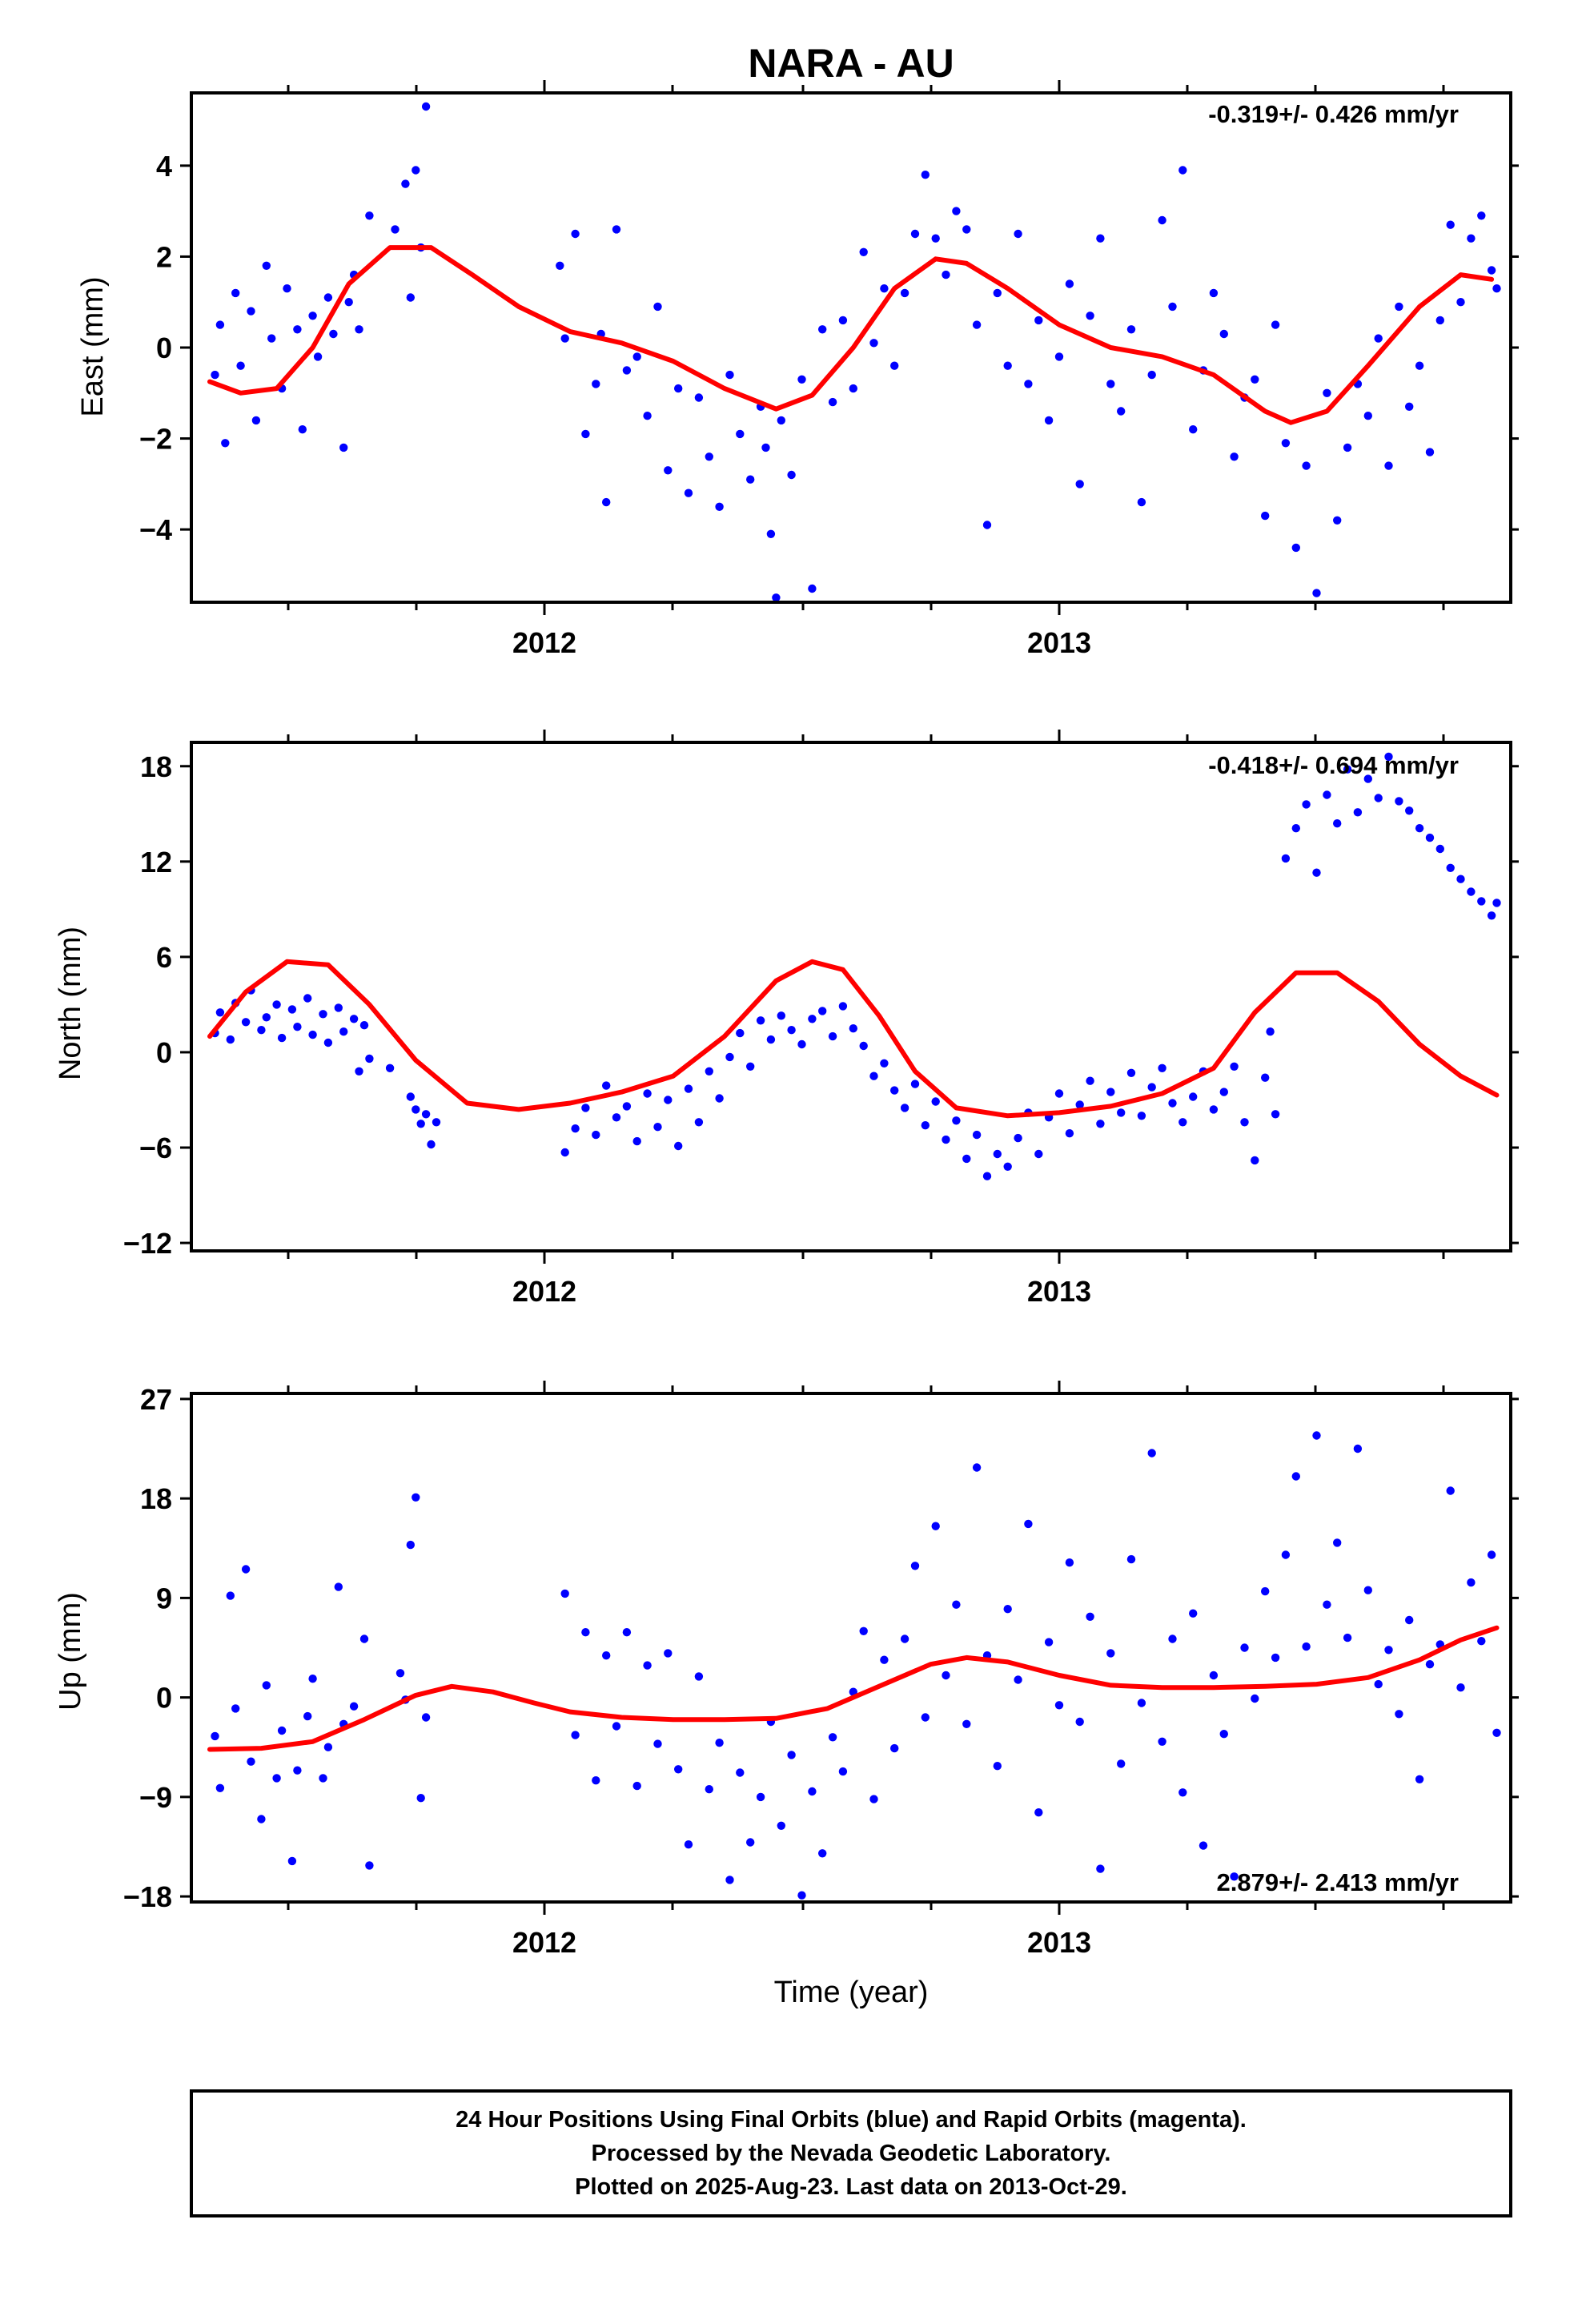 The image size is (1582, 2324). Describe the element at coordinates (155, 529) in the screenshot. I see `east-y-tick-label: −4` at that location.